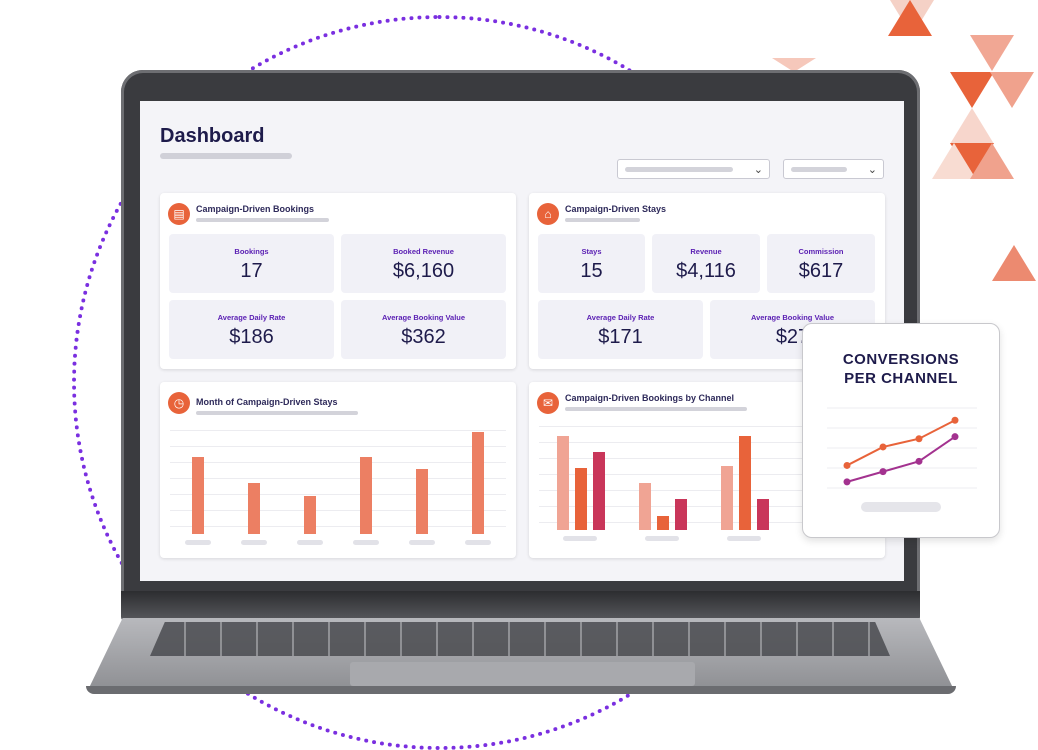  I want to click on metric-tile: Revenue $4,116, so click(706, 263).